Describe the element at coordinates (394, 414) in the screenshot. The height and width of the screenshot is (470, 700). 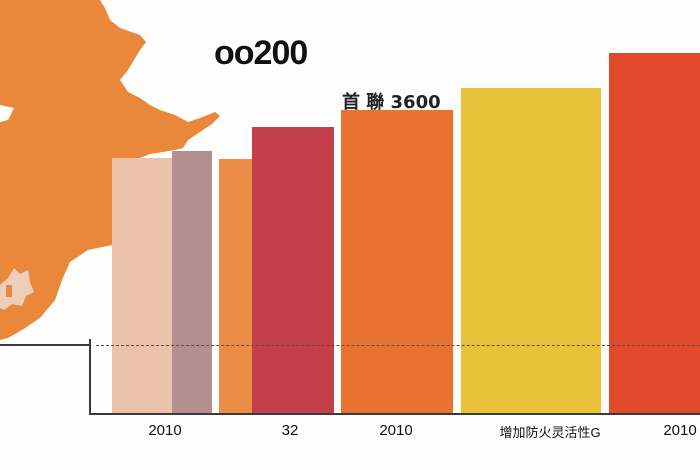
I see `x-axis` at that location.